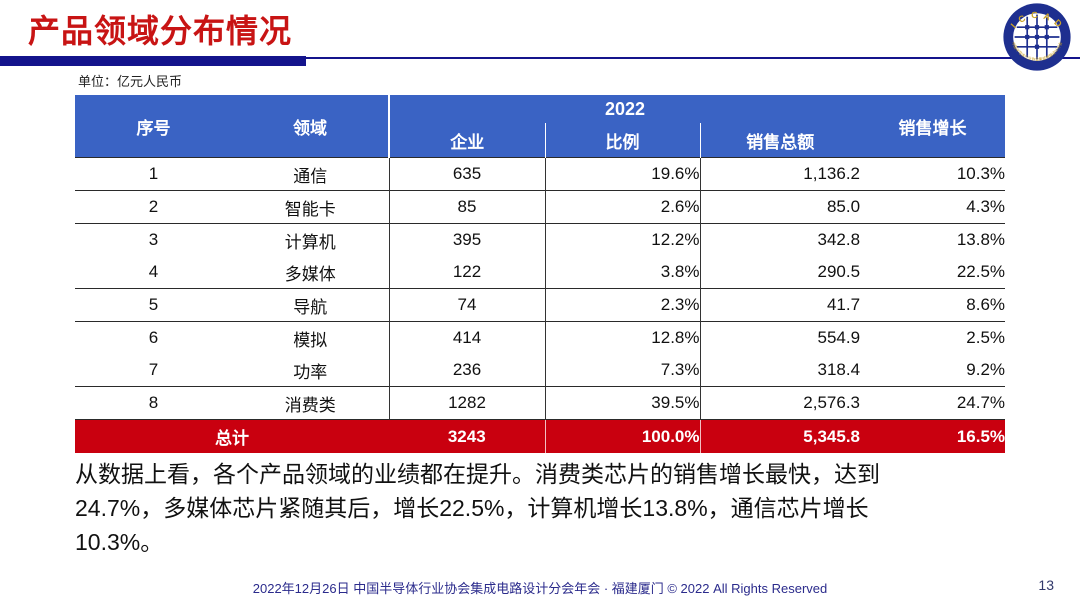 The width and height of the screenshot is (1080, 607). I want to click on cell-growth: 13.8%, so click(933, 239).